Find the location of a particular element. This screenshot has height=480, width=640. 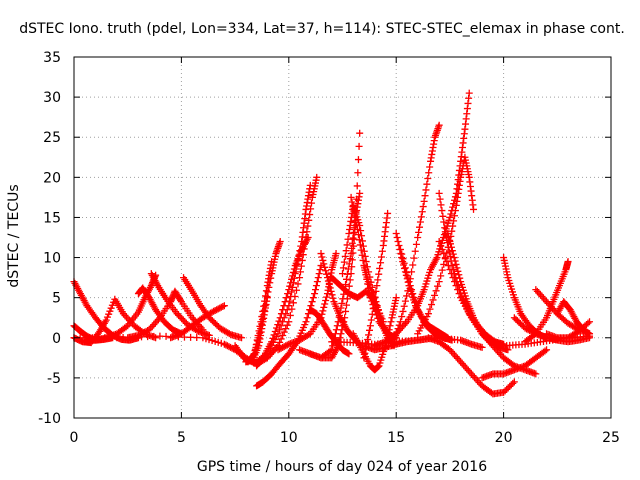

x-tick-label: 20 is located at coordinates (504, 438).